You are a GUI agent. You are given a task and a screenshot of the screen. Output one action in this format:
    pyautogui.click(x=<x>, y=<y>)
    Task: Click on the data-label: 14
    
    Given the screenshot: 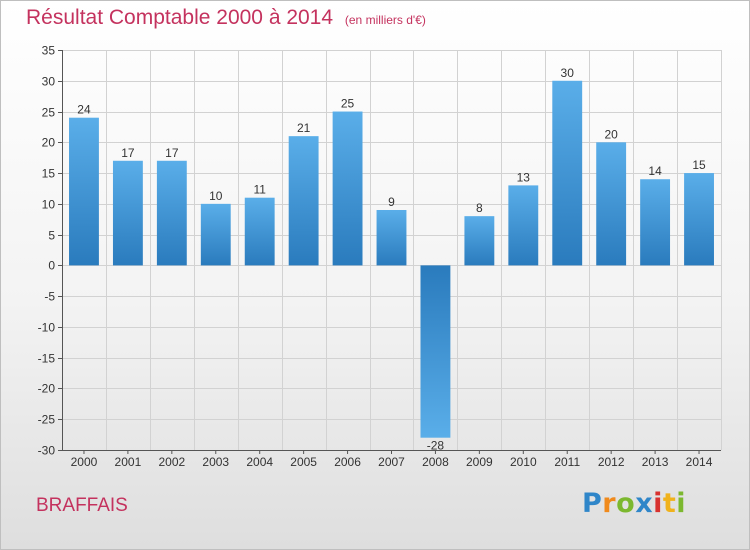 What is the action you would take?
    pyautogui.click(x=655, y=171)
    